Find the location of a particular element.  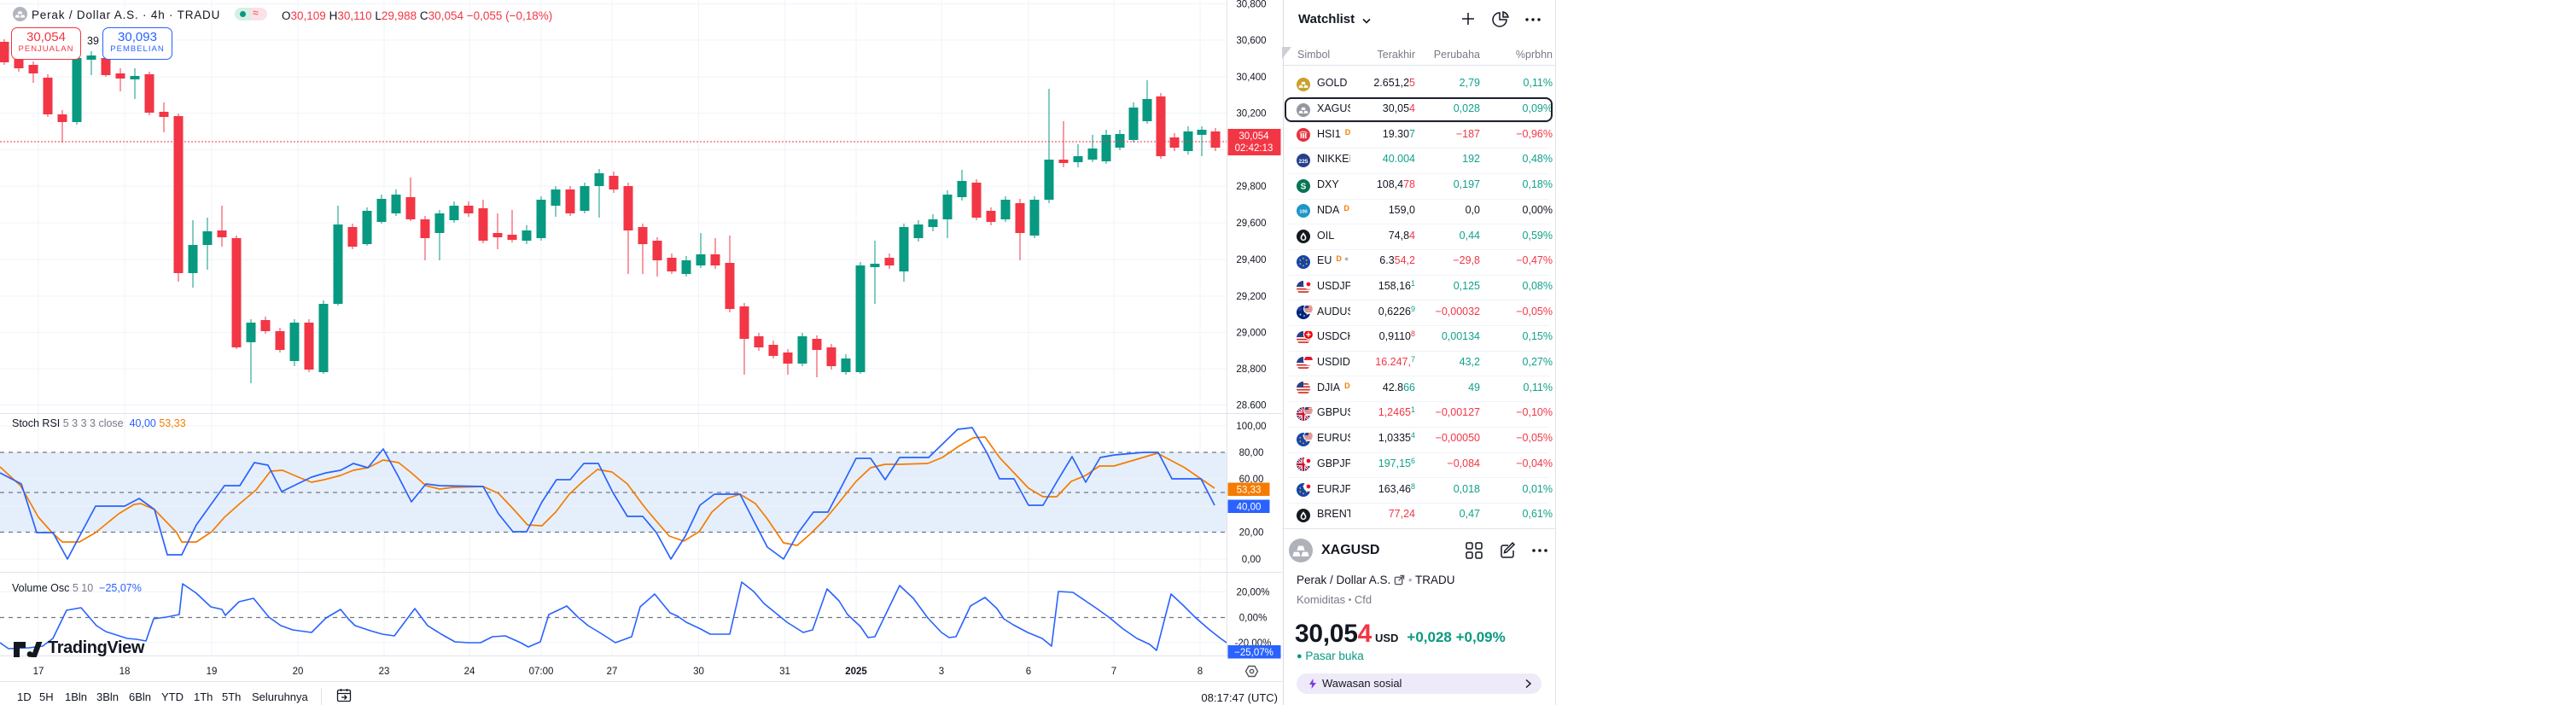

svg-text: 8 is located at coordinates (1200, 672).